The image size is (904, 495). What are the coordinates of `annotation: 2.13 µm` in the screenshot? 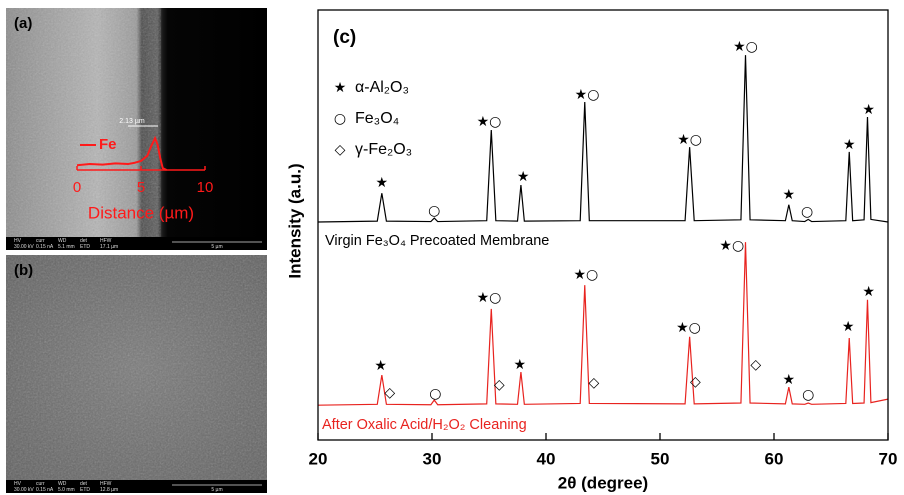 It's located at (132, 121).